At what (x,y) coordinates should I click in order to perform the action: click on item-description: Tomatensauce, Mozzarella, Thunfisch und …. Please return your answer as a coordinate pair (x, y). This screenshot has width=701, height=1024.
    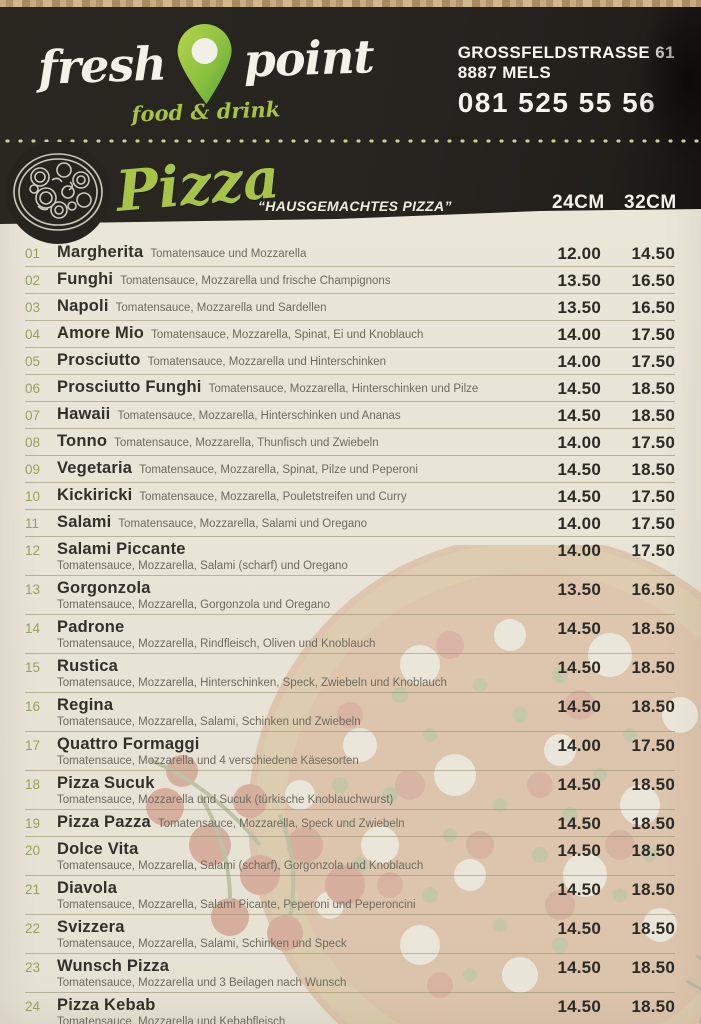
    Looking at the image, I should click on (246, 443).